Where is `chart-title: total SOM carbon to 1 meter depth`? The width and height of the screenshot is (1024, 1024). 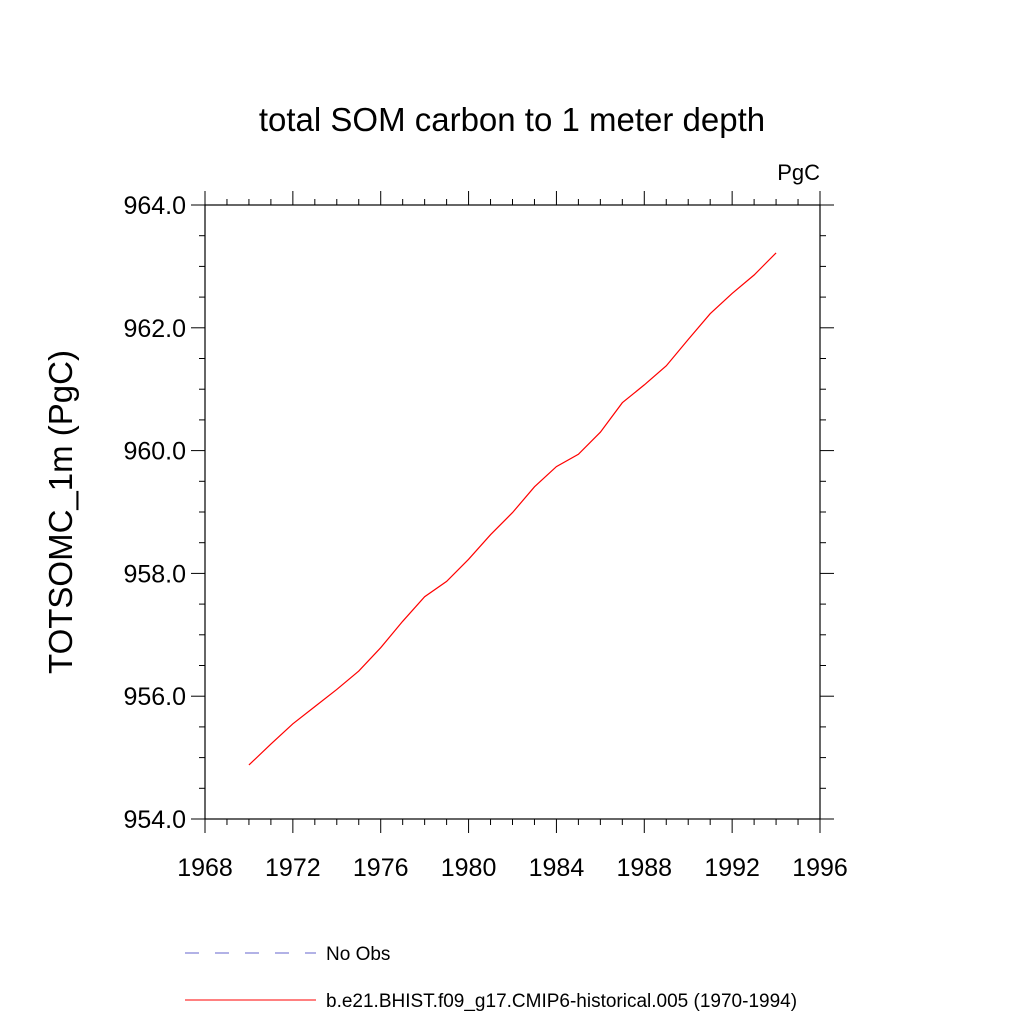
chart-title: total SOM carbon to 1 meter depth is located at coordinates (512, 119).